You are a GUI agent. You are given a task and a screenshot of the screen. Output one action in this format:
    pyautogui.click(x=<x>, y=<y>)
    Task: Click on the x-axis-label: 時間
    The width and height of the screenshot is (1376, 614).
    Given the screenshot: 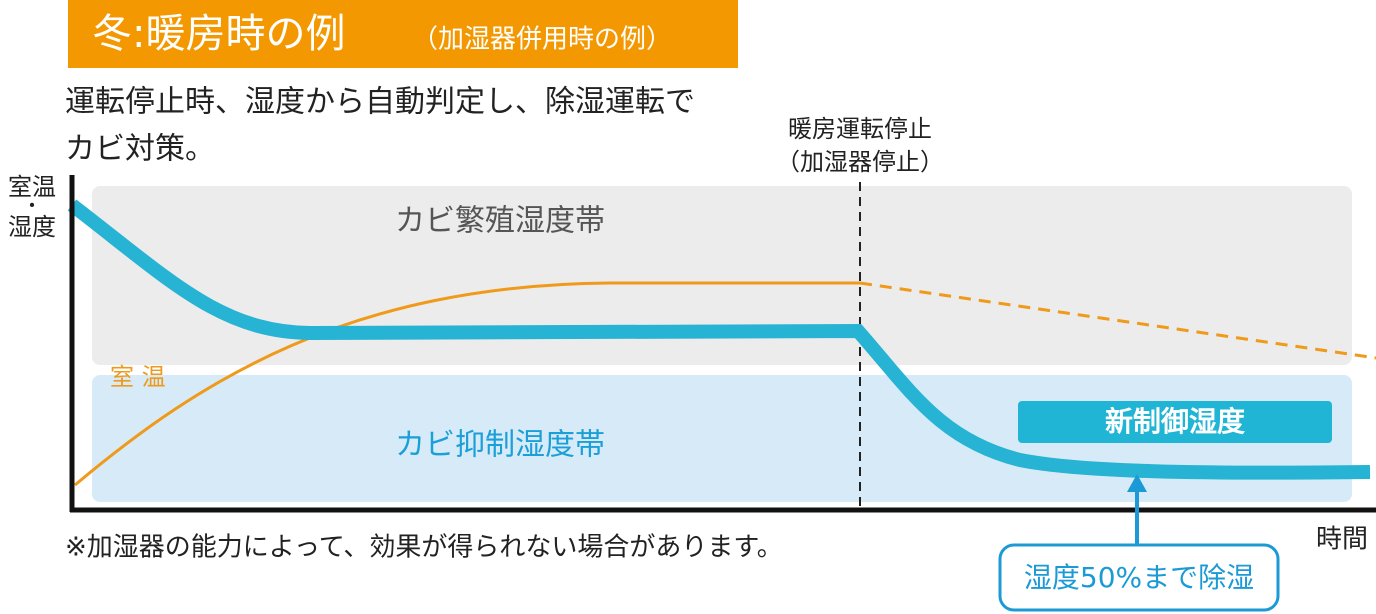 What is the action you would take?
    pyautogui.click(x=1342, y=540)
    